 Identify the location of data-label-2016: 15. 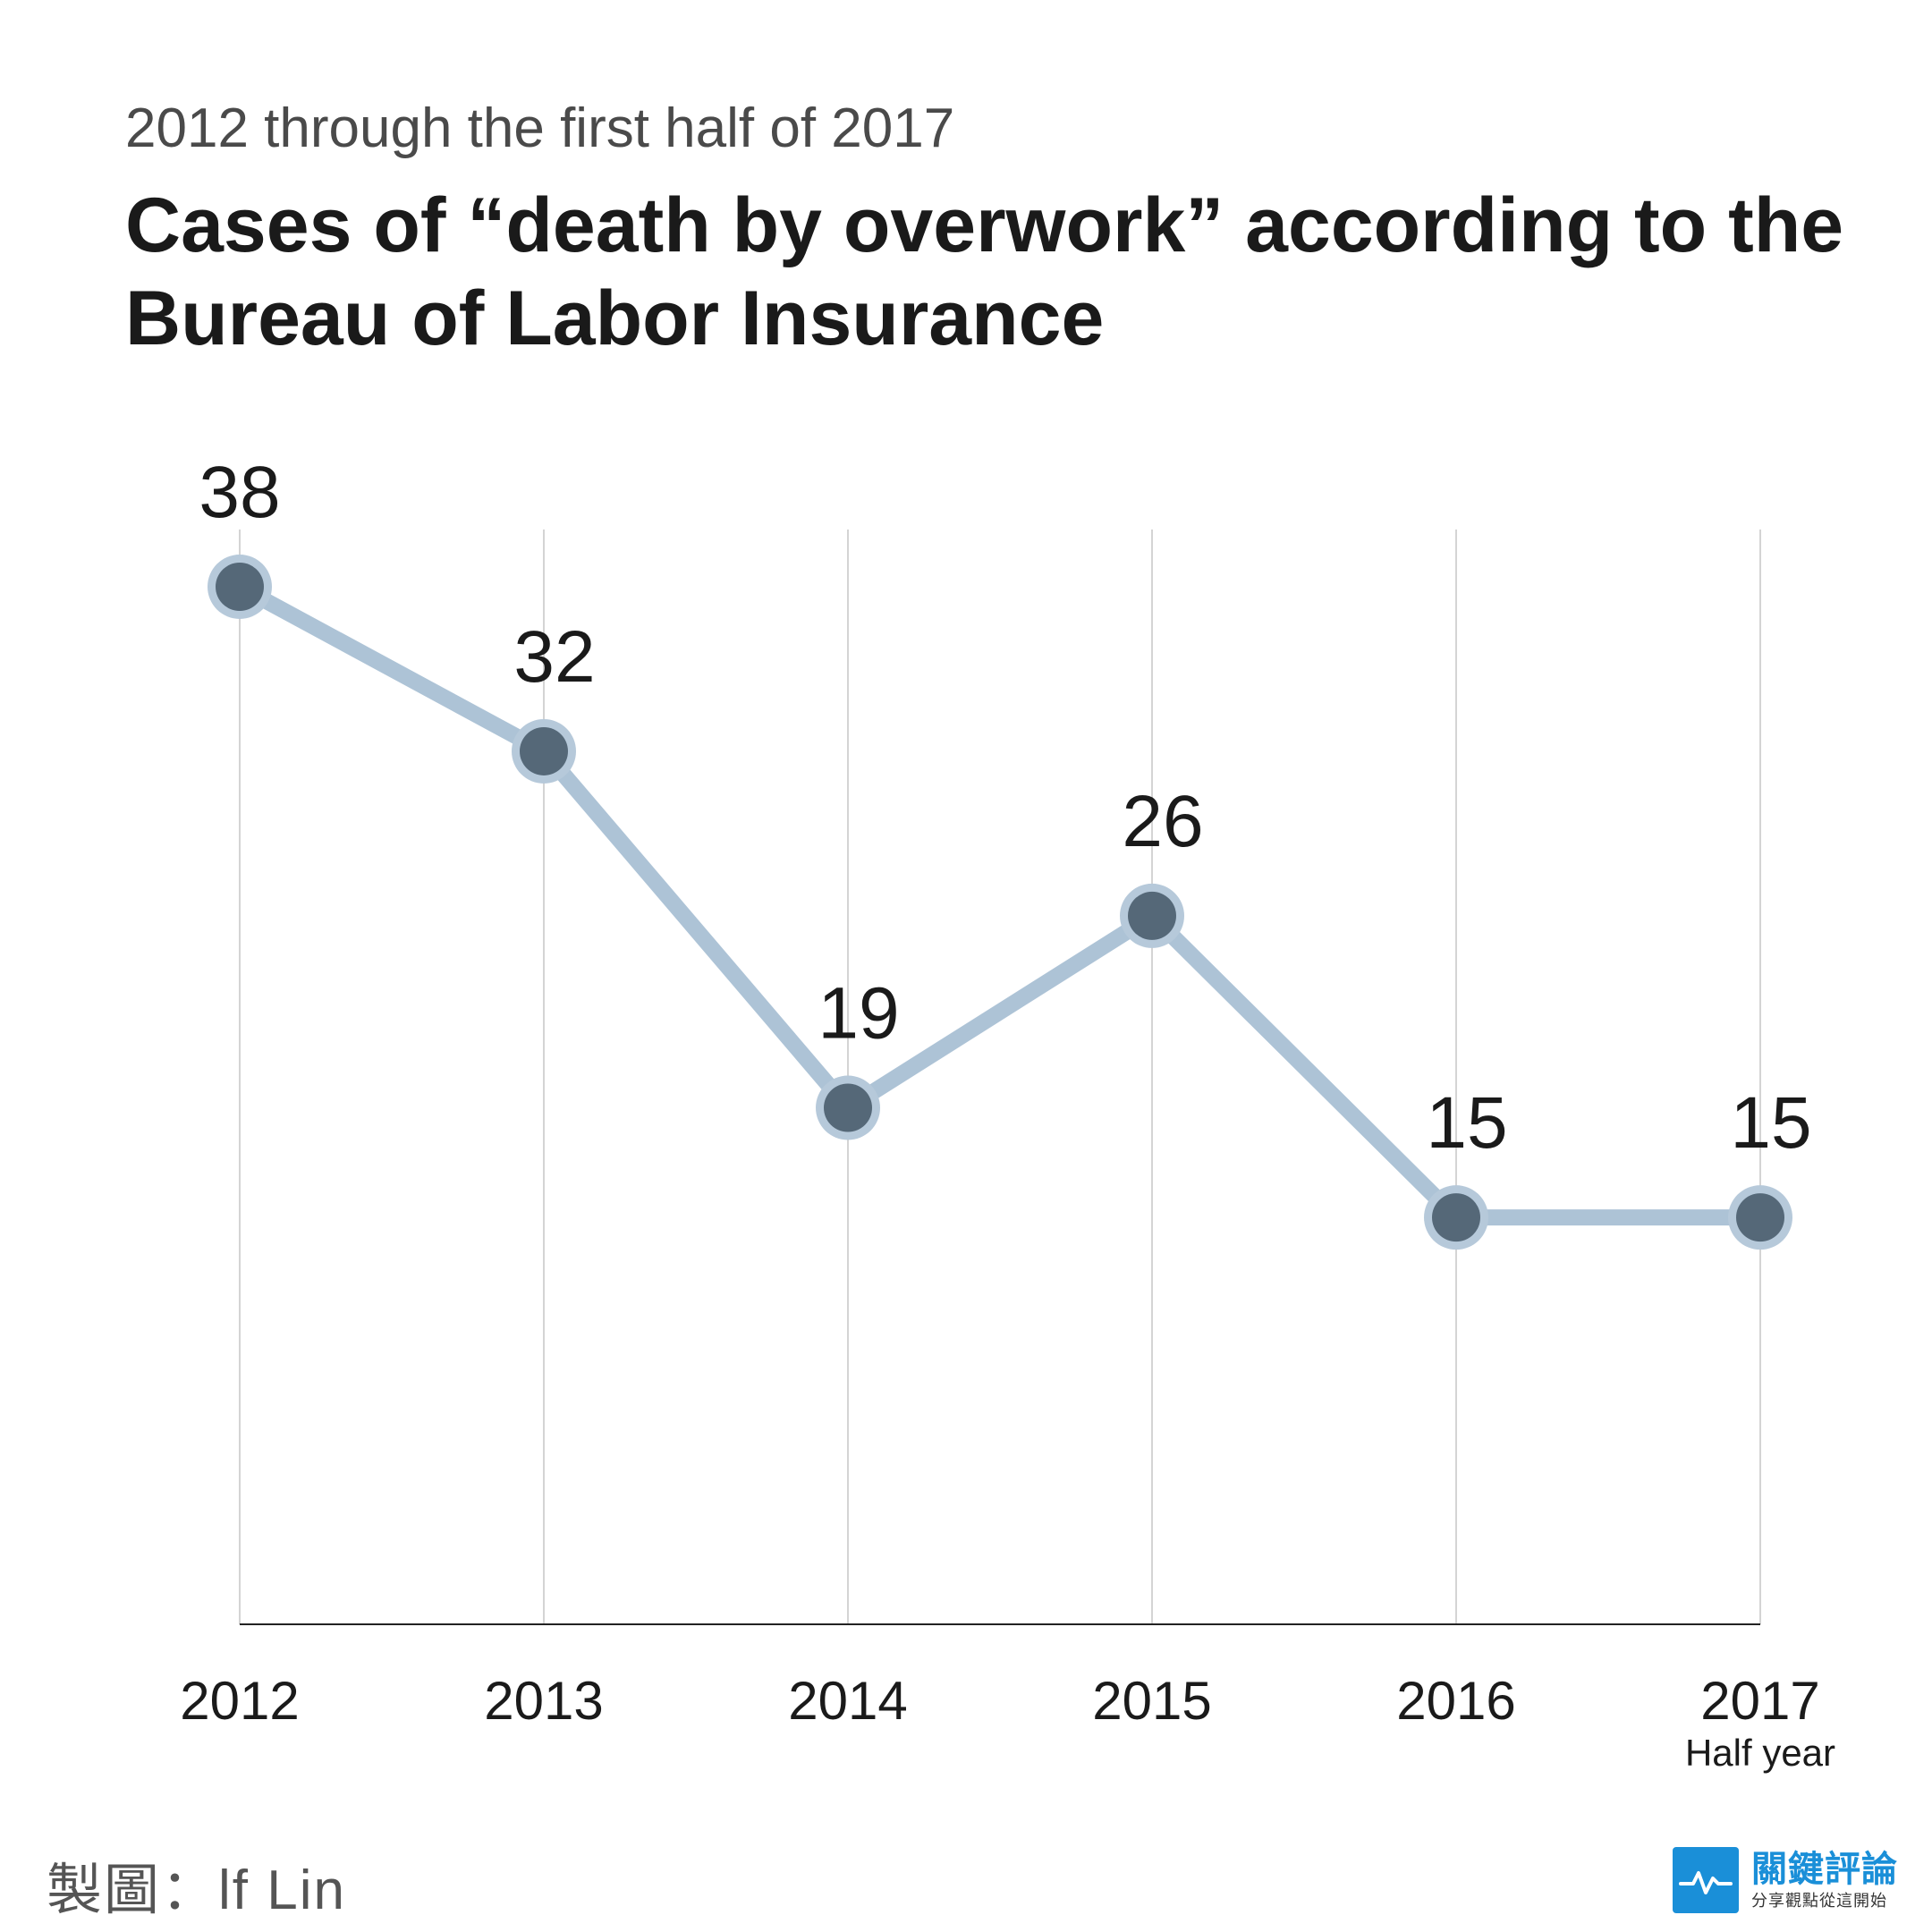
(1466, 1123).